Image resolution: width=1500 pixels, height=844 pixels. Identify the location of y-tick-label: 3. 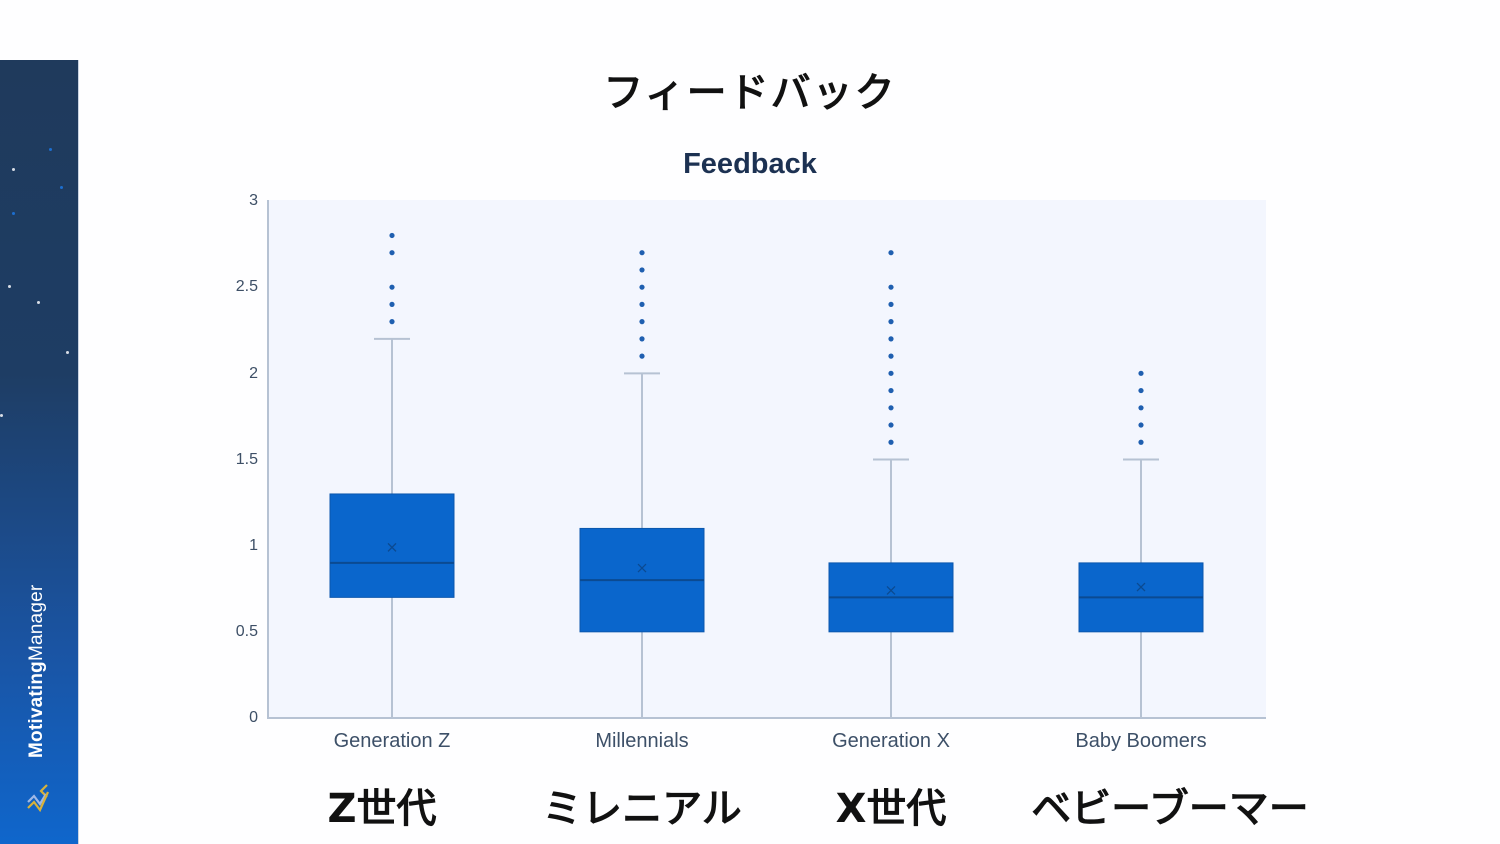
(253, 200).